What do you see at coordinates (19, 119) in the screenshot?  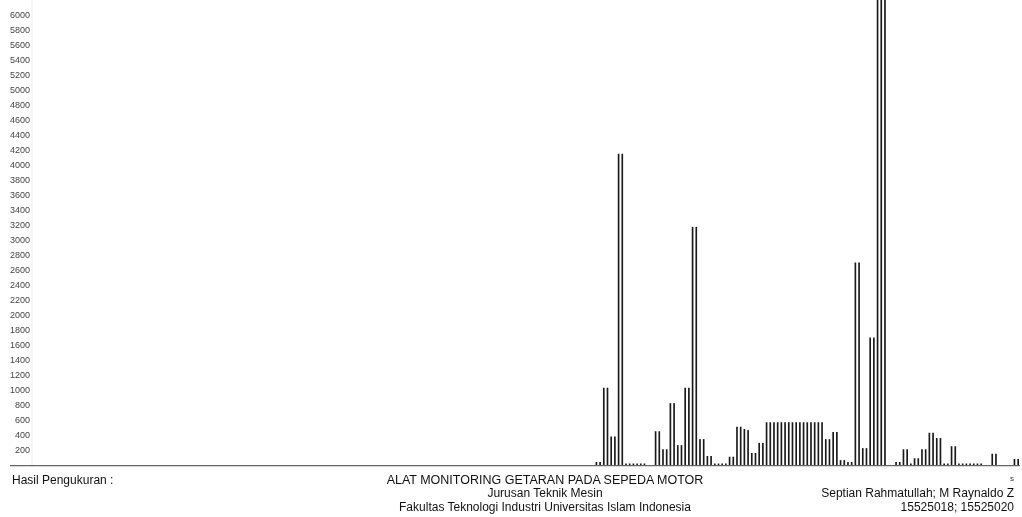 I see `y-tick-label: 4600` at bounding box center [19, 119].